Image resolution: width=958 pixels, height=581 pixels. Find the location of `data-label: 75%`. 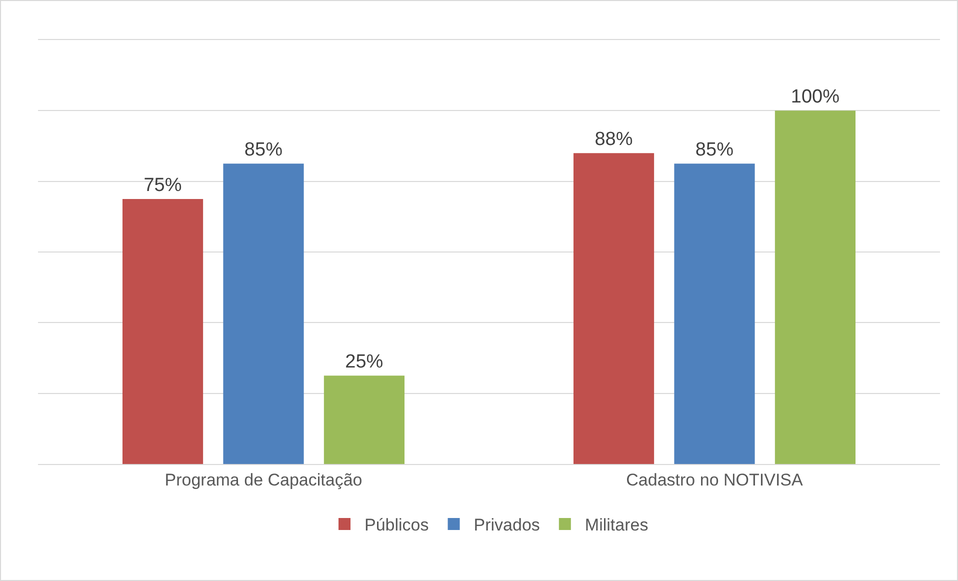

data-label: 75% is located at coordinates (163, 185).